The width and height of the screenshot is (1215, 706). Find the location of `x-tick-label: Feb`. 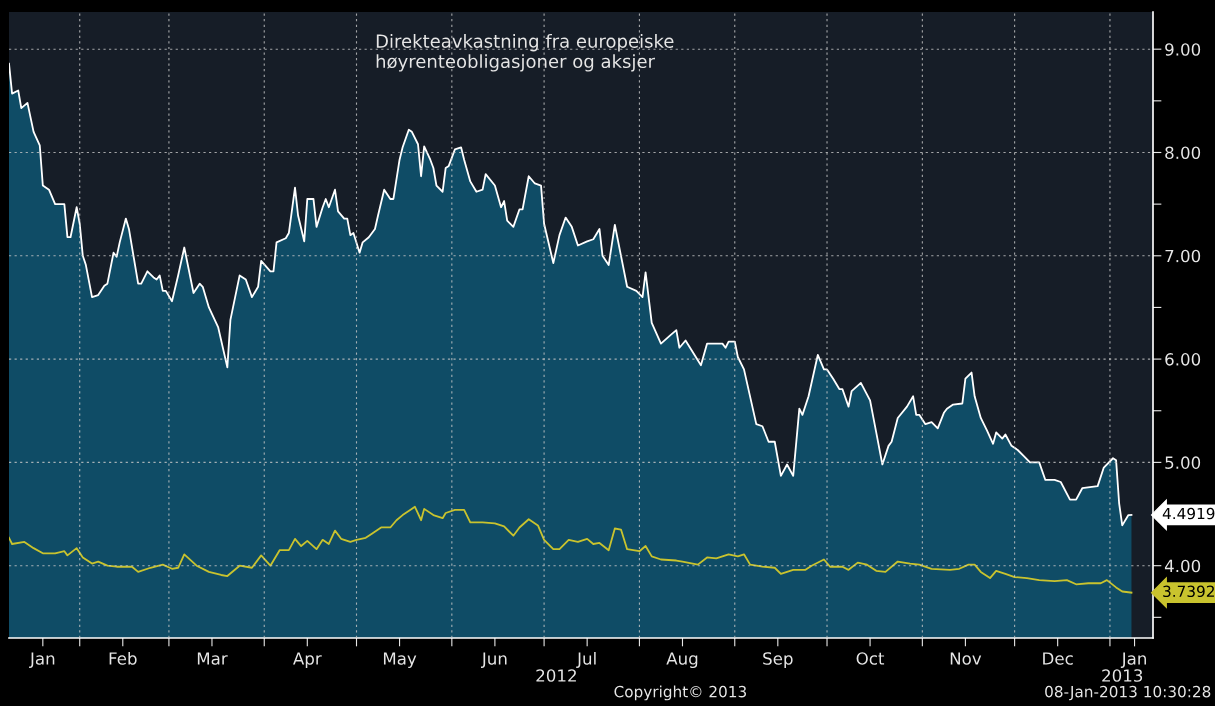

x-tick-label: Feb is located at coordinates (123, 658).